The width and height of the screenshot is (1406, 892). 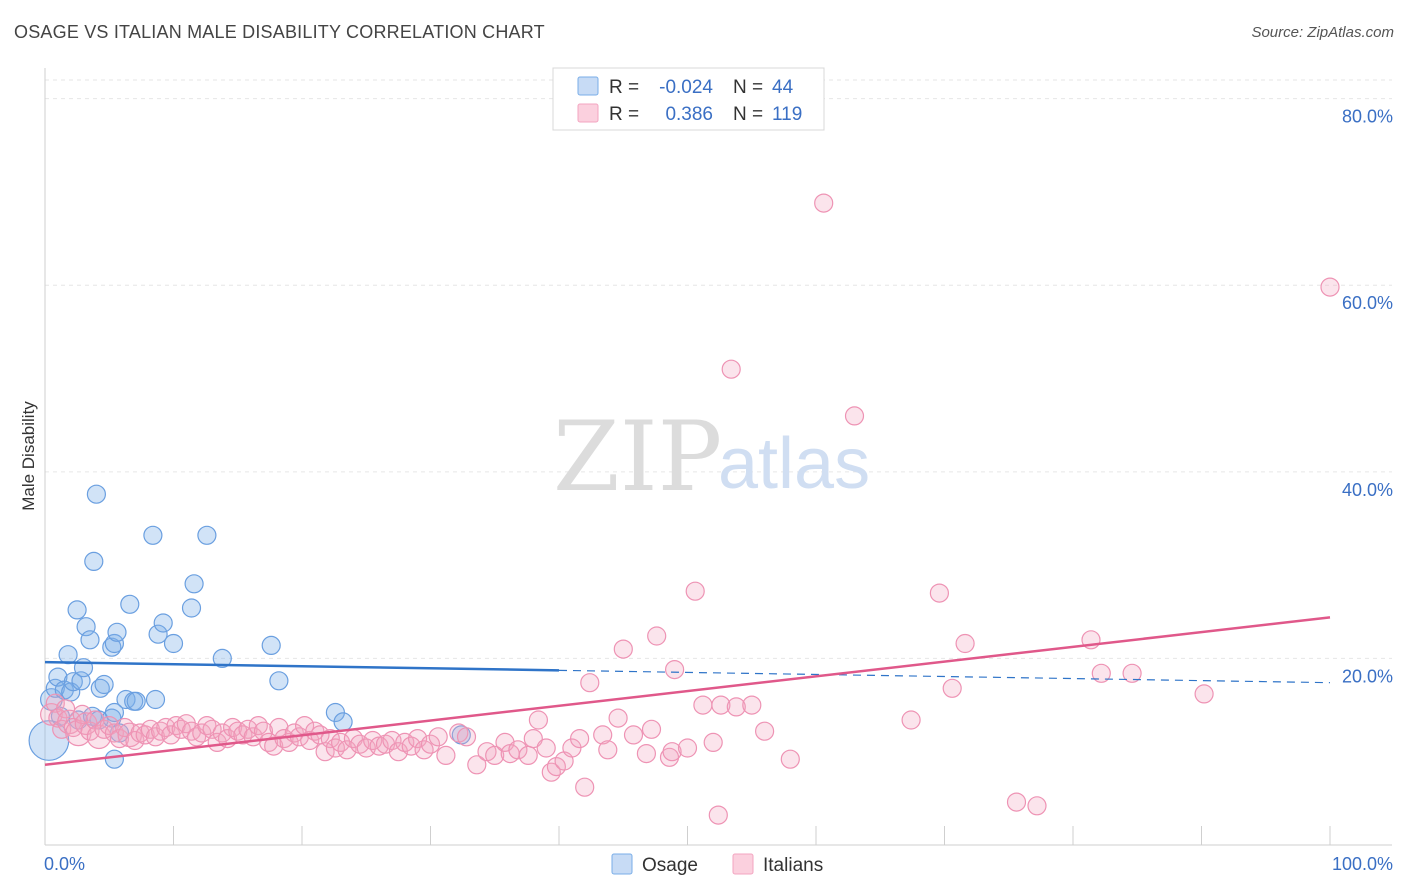 What do you see at coordinates (748, 114) in the screenshot?
I see `stats-italians-n-label: N =` at bounding box center [748, 114].